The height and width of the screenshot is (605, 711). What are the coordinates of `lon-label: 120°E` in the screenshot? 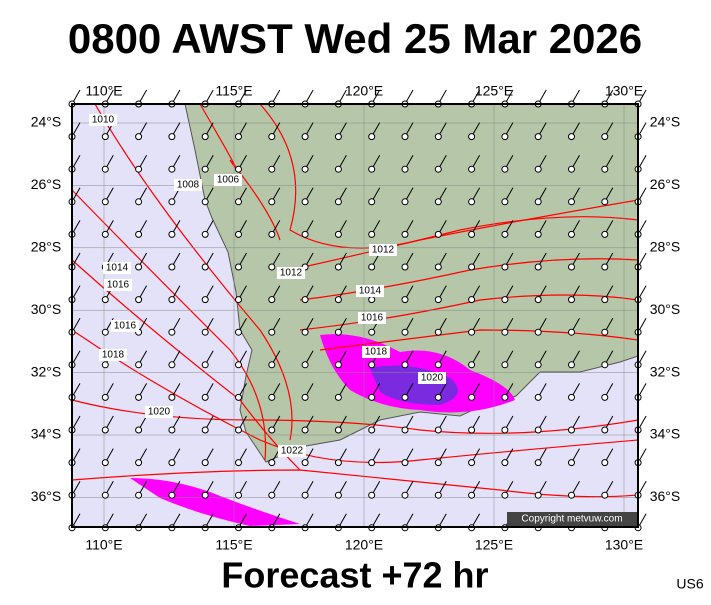 It's located at (364, 91).